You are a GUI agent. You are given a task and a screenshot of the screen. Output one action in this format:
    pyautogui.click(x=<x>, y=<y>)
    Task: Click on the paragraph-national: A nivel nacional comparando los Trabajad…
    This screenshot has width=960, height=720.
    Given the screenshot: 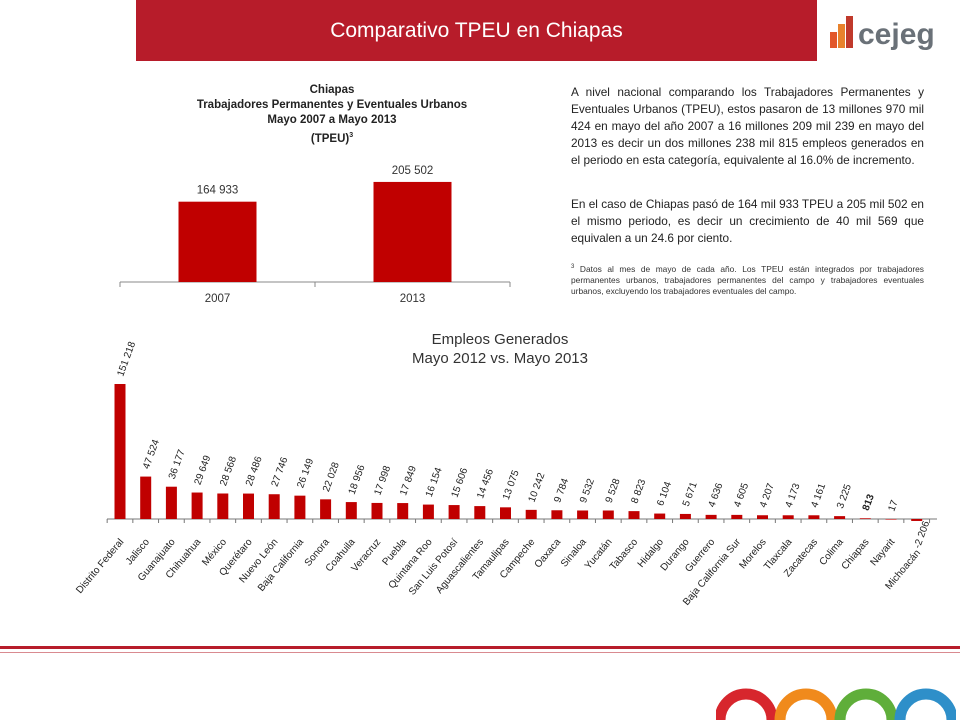 What is the action you would take?
    pyautogui.click(x=747, y=126)
    